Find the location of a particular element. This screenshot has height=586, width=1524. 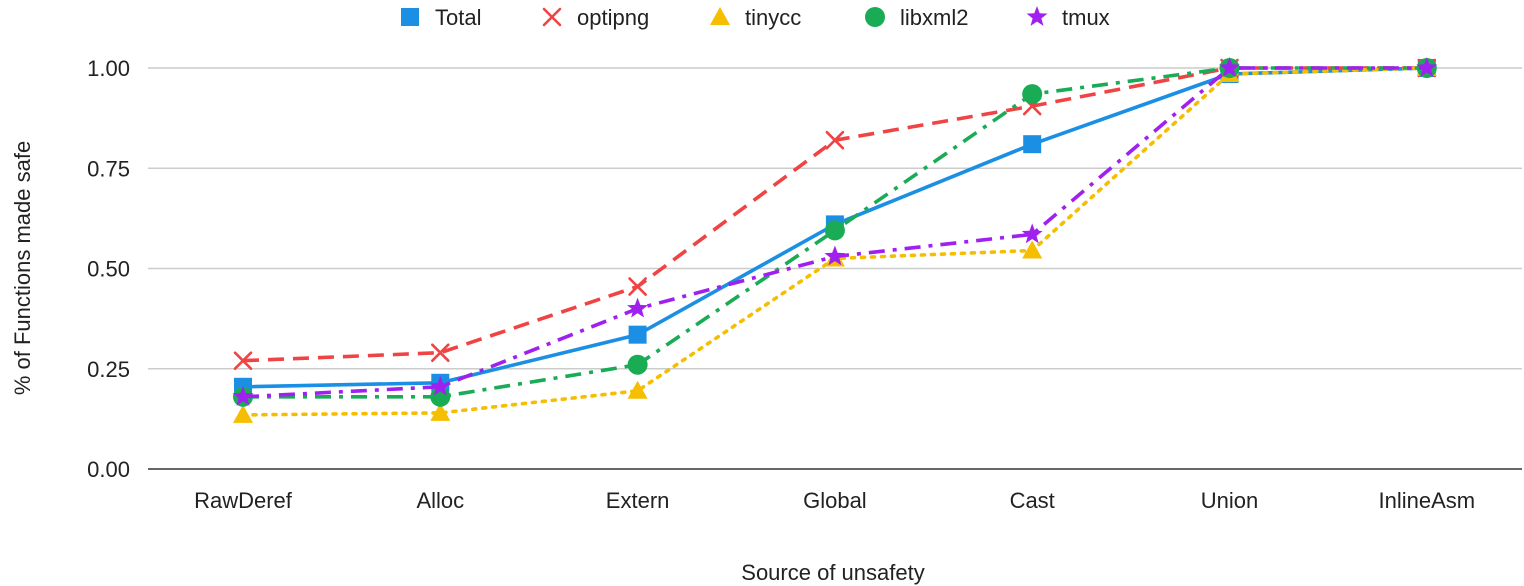

legend-item: Total is located at coordinates (441, 17).